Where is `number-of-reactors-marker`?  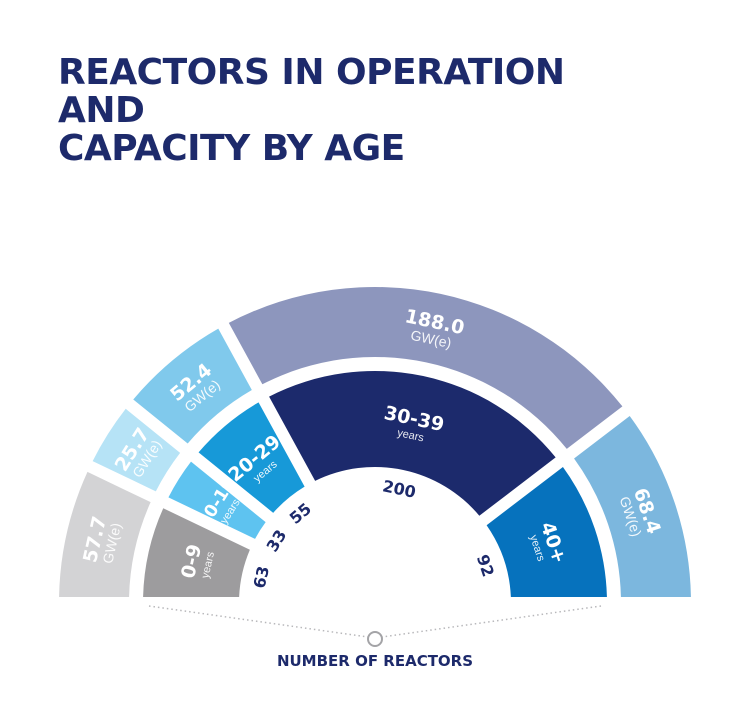 number-of-reactors-marker is located at coordinates (375, 626).